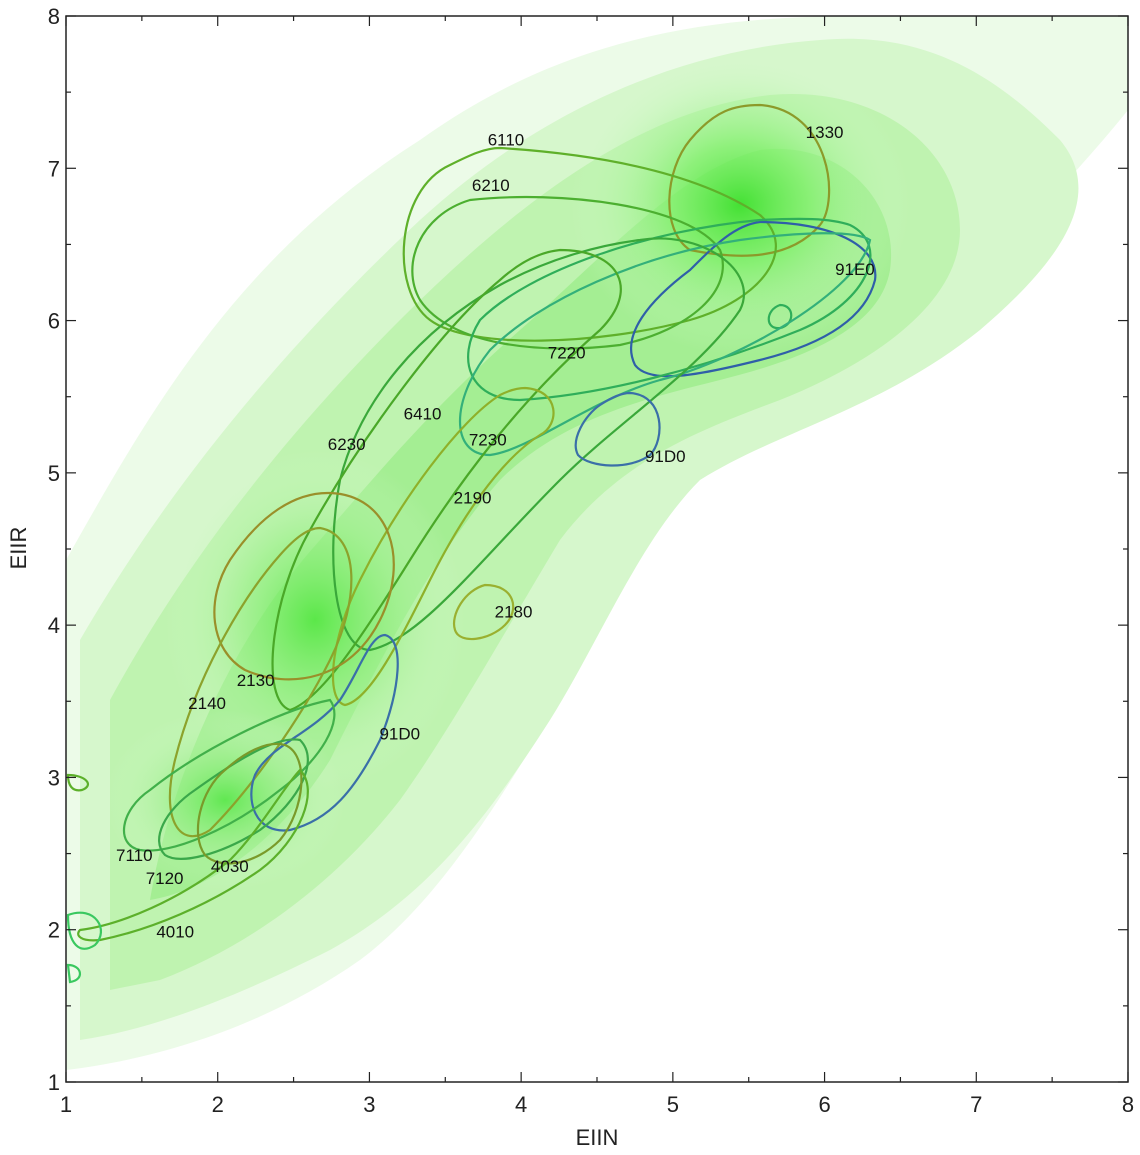 This screenshot has height=1155, width=1140. I want to click on contour-label-4030: 4030, so click(230, 866).